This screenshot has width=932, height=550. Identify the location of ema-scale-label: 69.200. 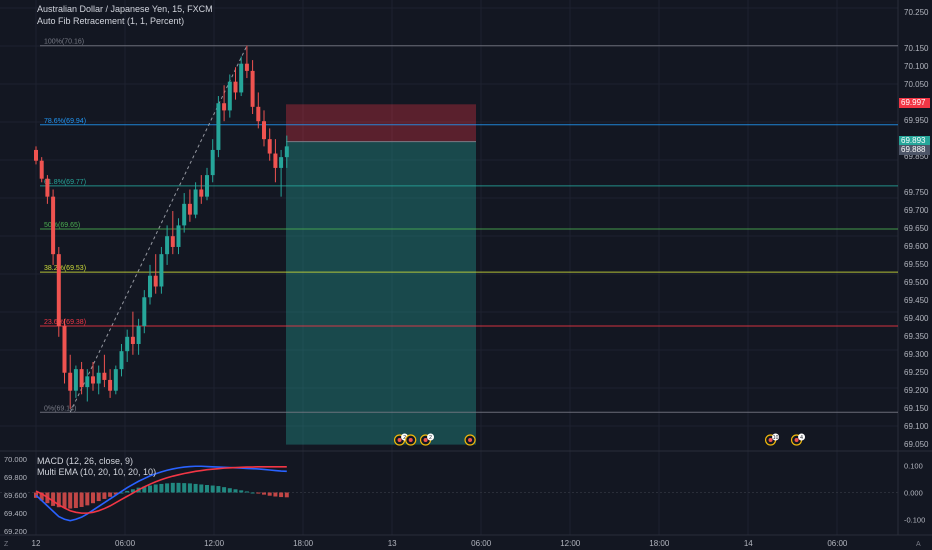
(15, 531).